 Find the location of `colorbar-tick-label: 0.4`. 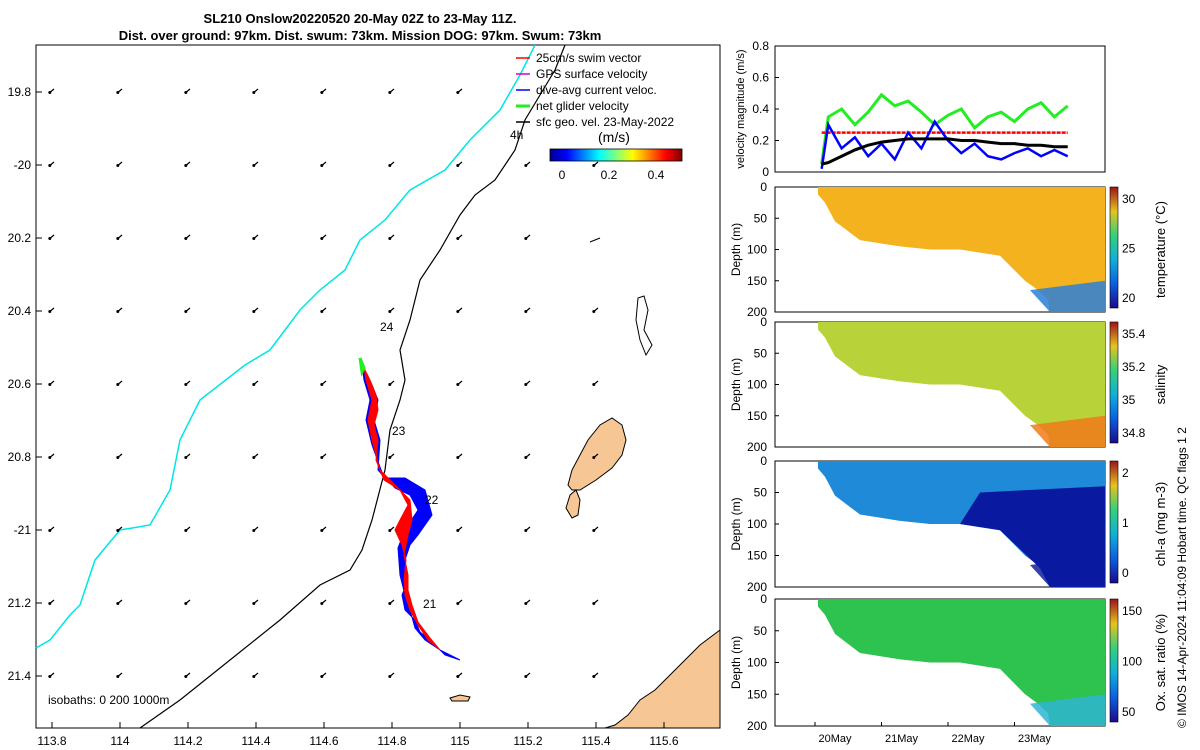

colorbar-tick-label: 0.4 is located at coordinates (656, 175).